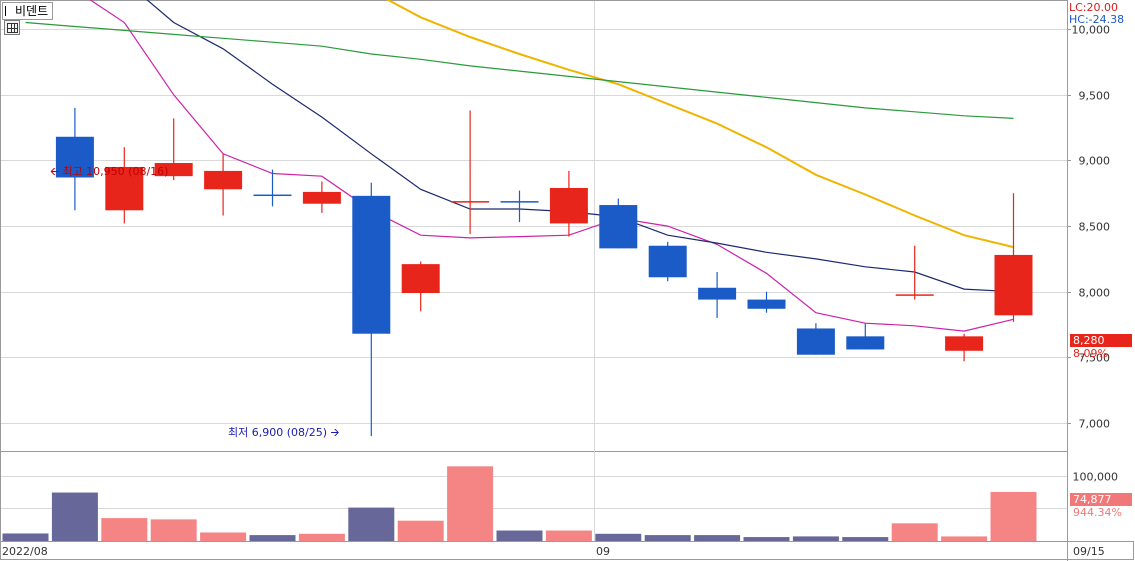  I want to click on stock-name: 비덴트, so click(32, 11).